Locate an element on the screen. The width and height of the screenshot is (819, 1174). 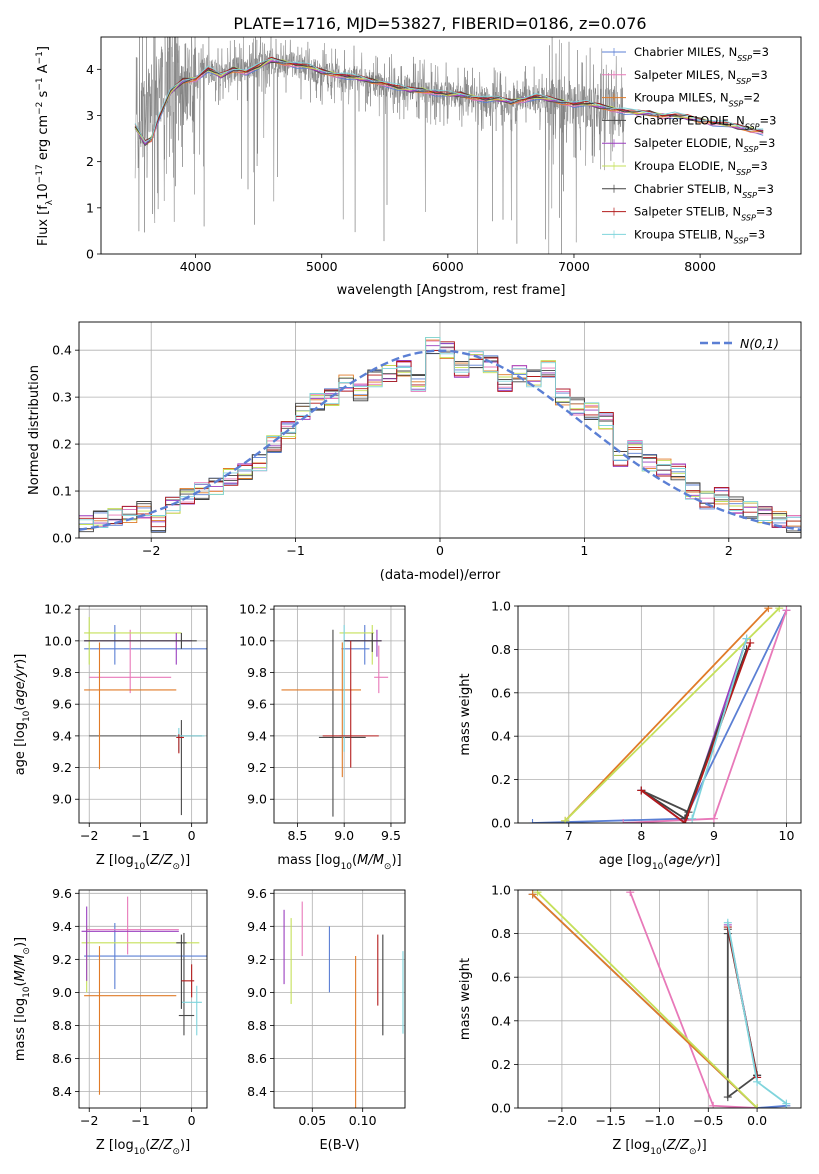
y-axis-label: mass weight is located at coordinates (465, 714).